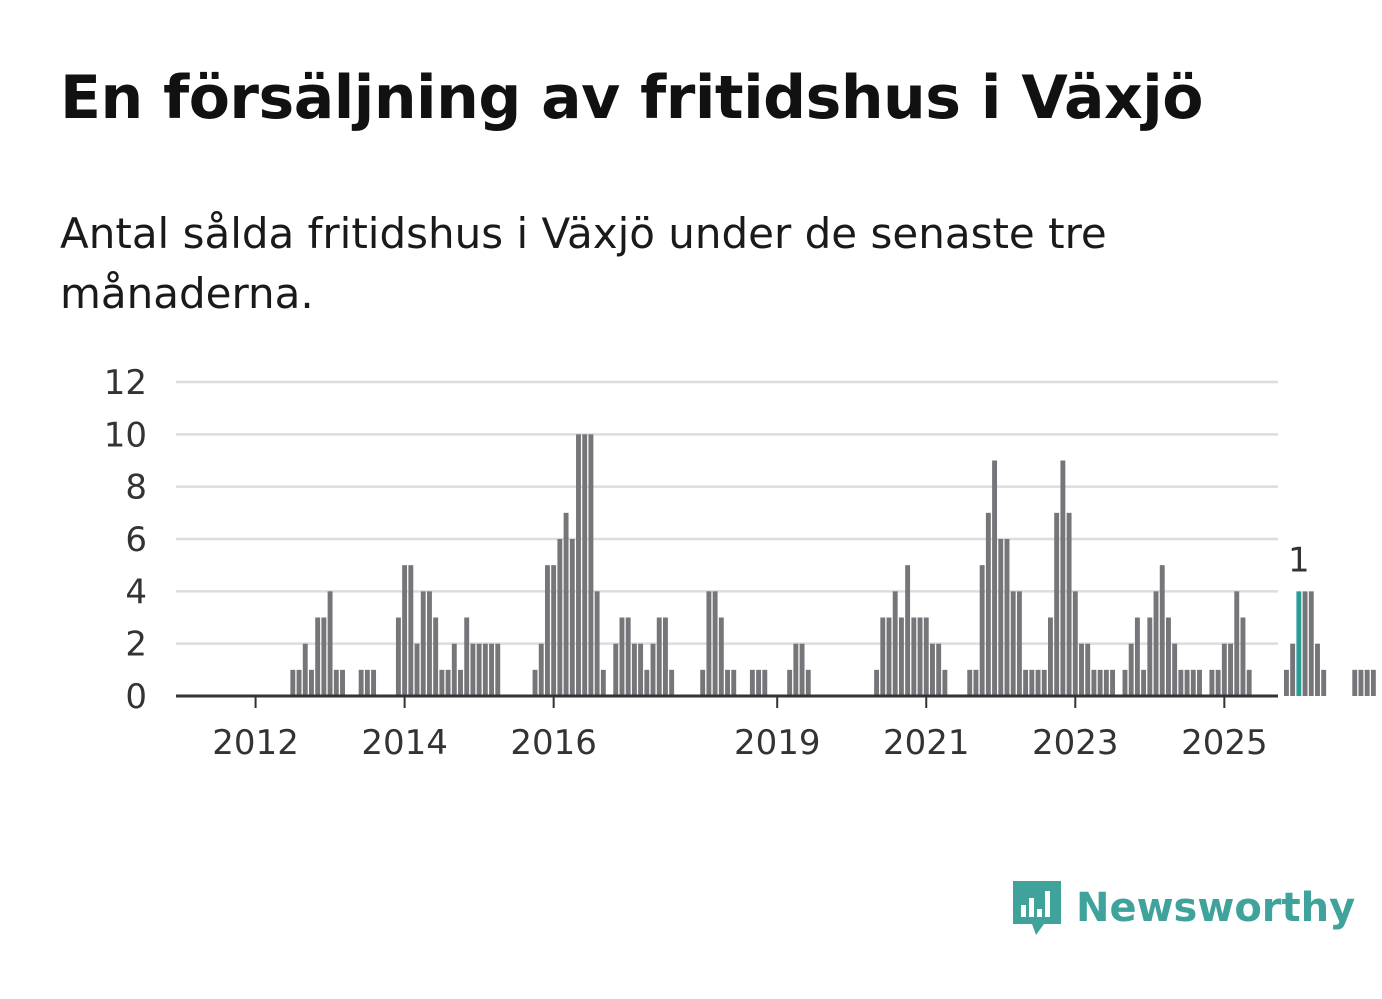 The width and height of the screenshot is (1382, 999). I want to click on y-tick-label: 4, so click(136, 592).